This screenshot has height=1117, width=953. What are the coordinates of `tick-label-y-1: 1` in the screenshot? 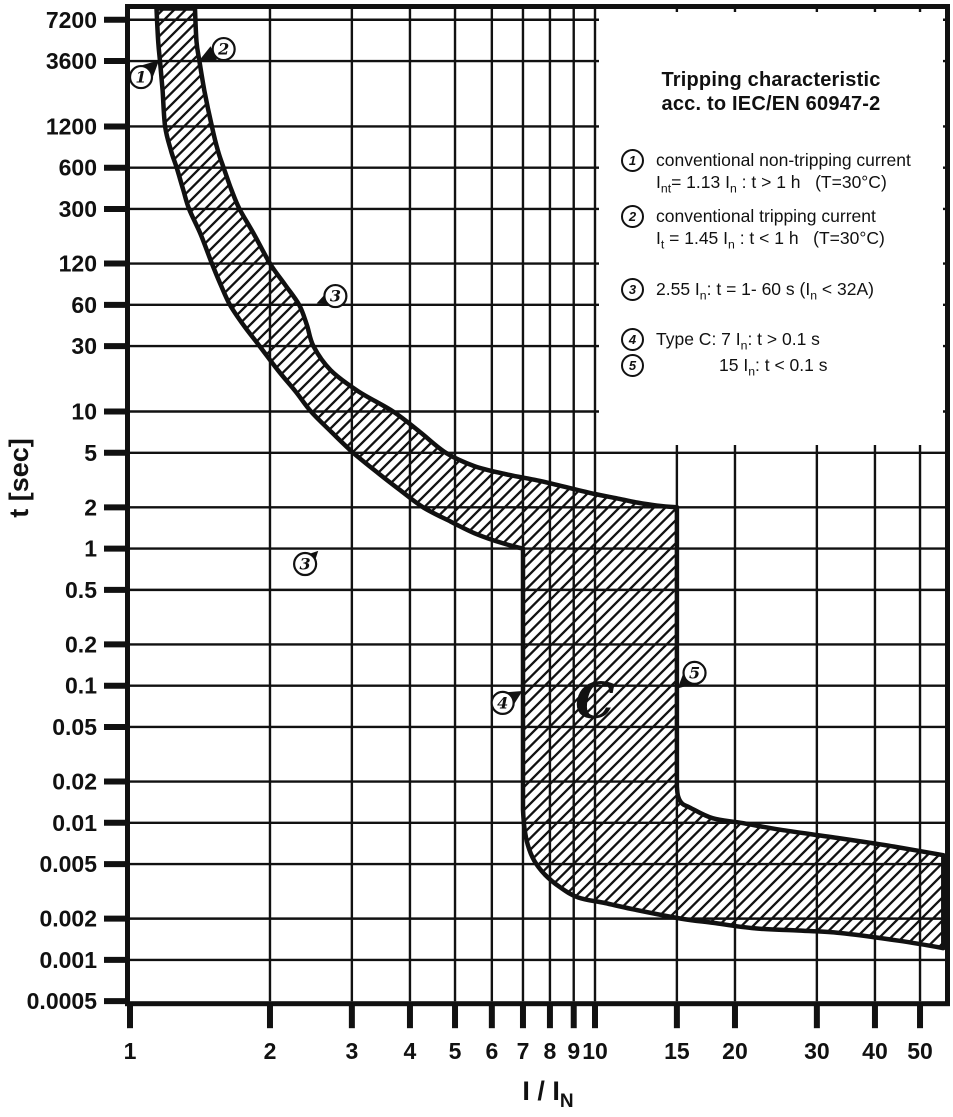 It's located at (90, 549).